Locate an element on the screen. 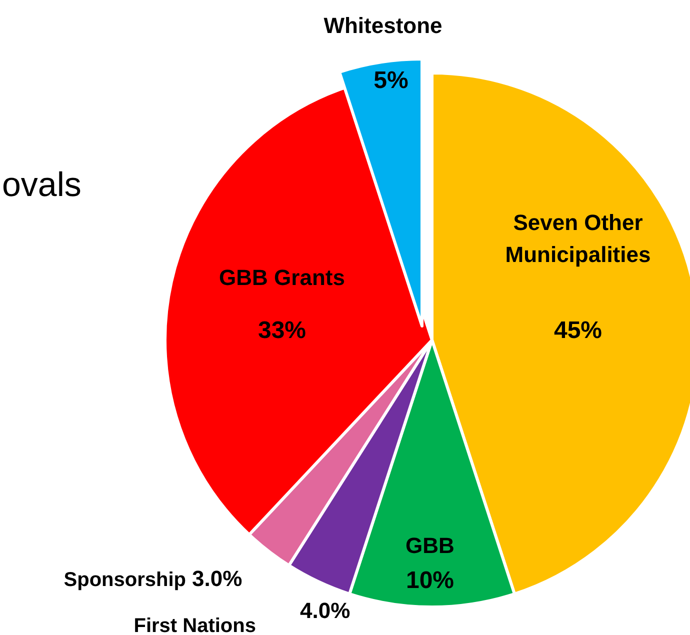 This screenshot has width=690, height=635. slice-label: Seven Other Municipalities is located at coordinates (578, 238).